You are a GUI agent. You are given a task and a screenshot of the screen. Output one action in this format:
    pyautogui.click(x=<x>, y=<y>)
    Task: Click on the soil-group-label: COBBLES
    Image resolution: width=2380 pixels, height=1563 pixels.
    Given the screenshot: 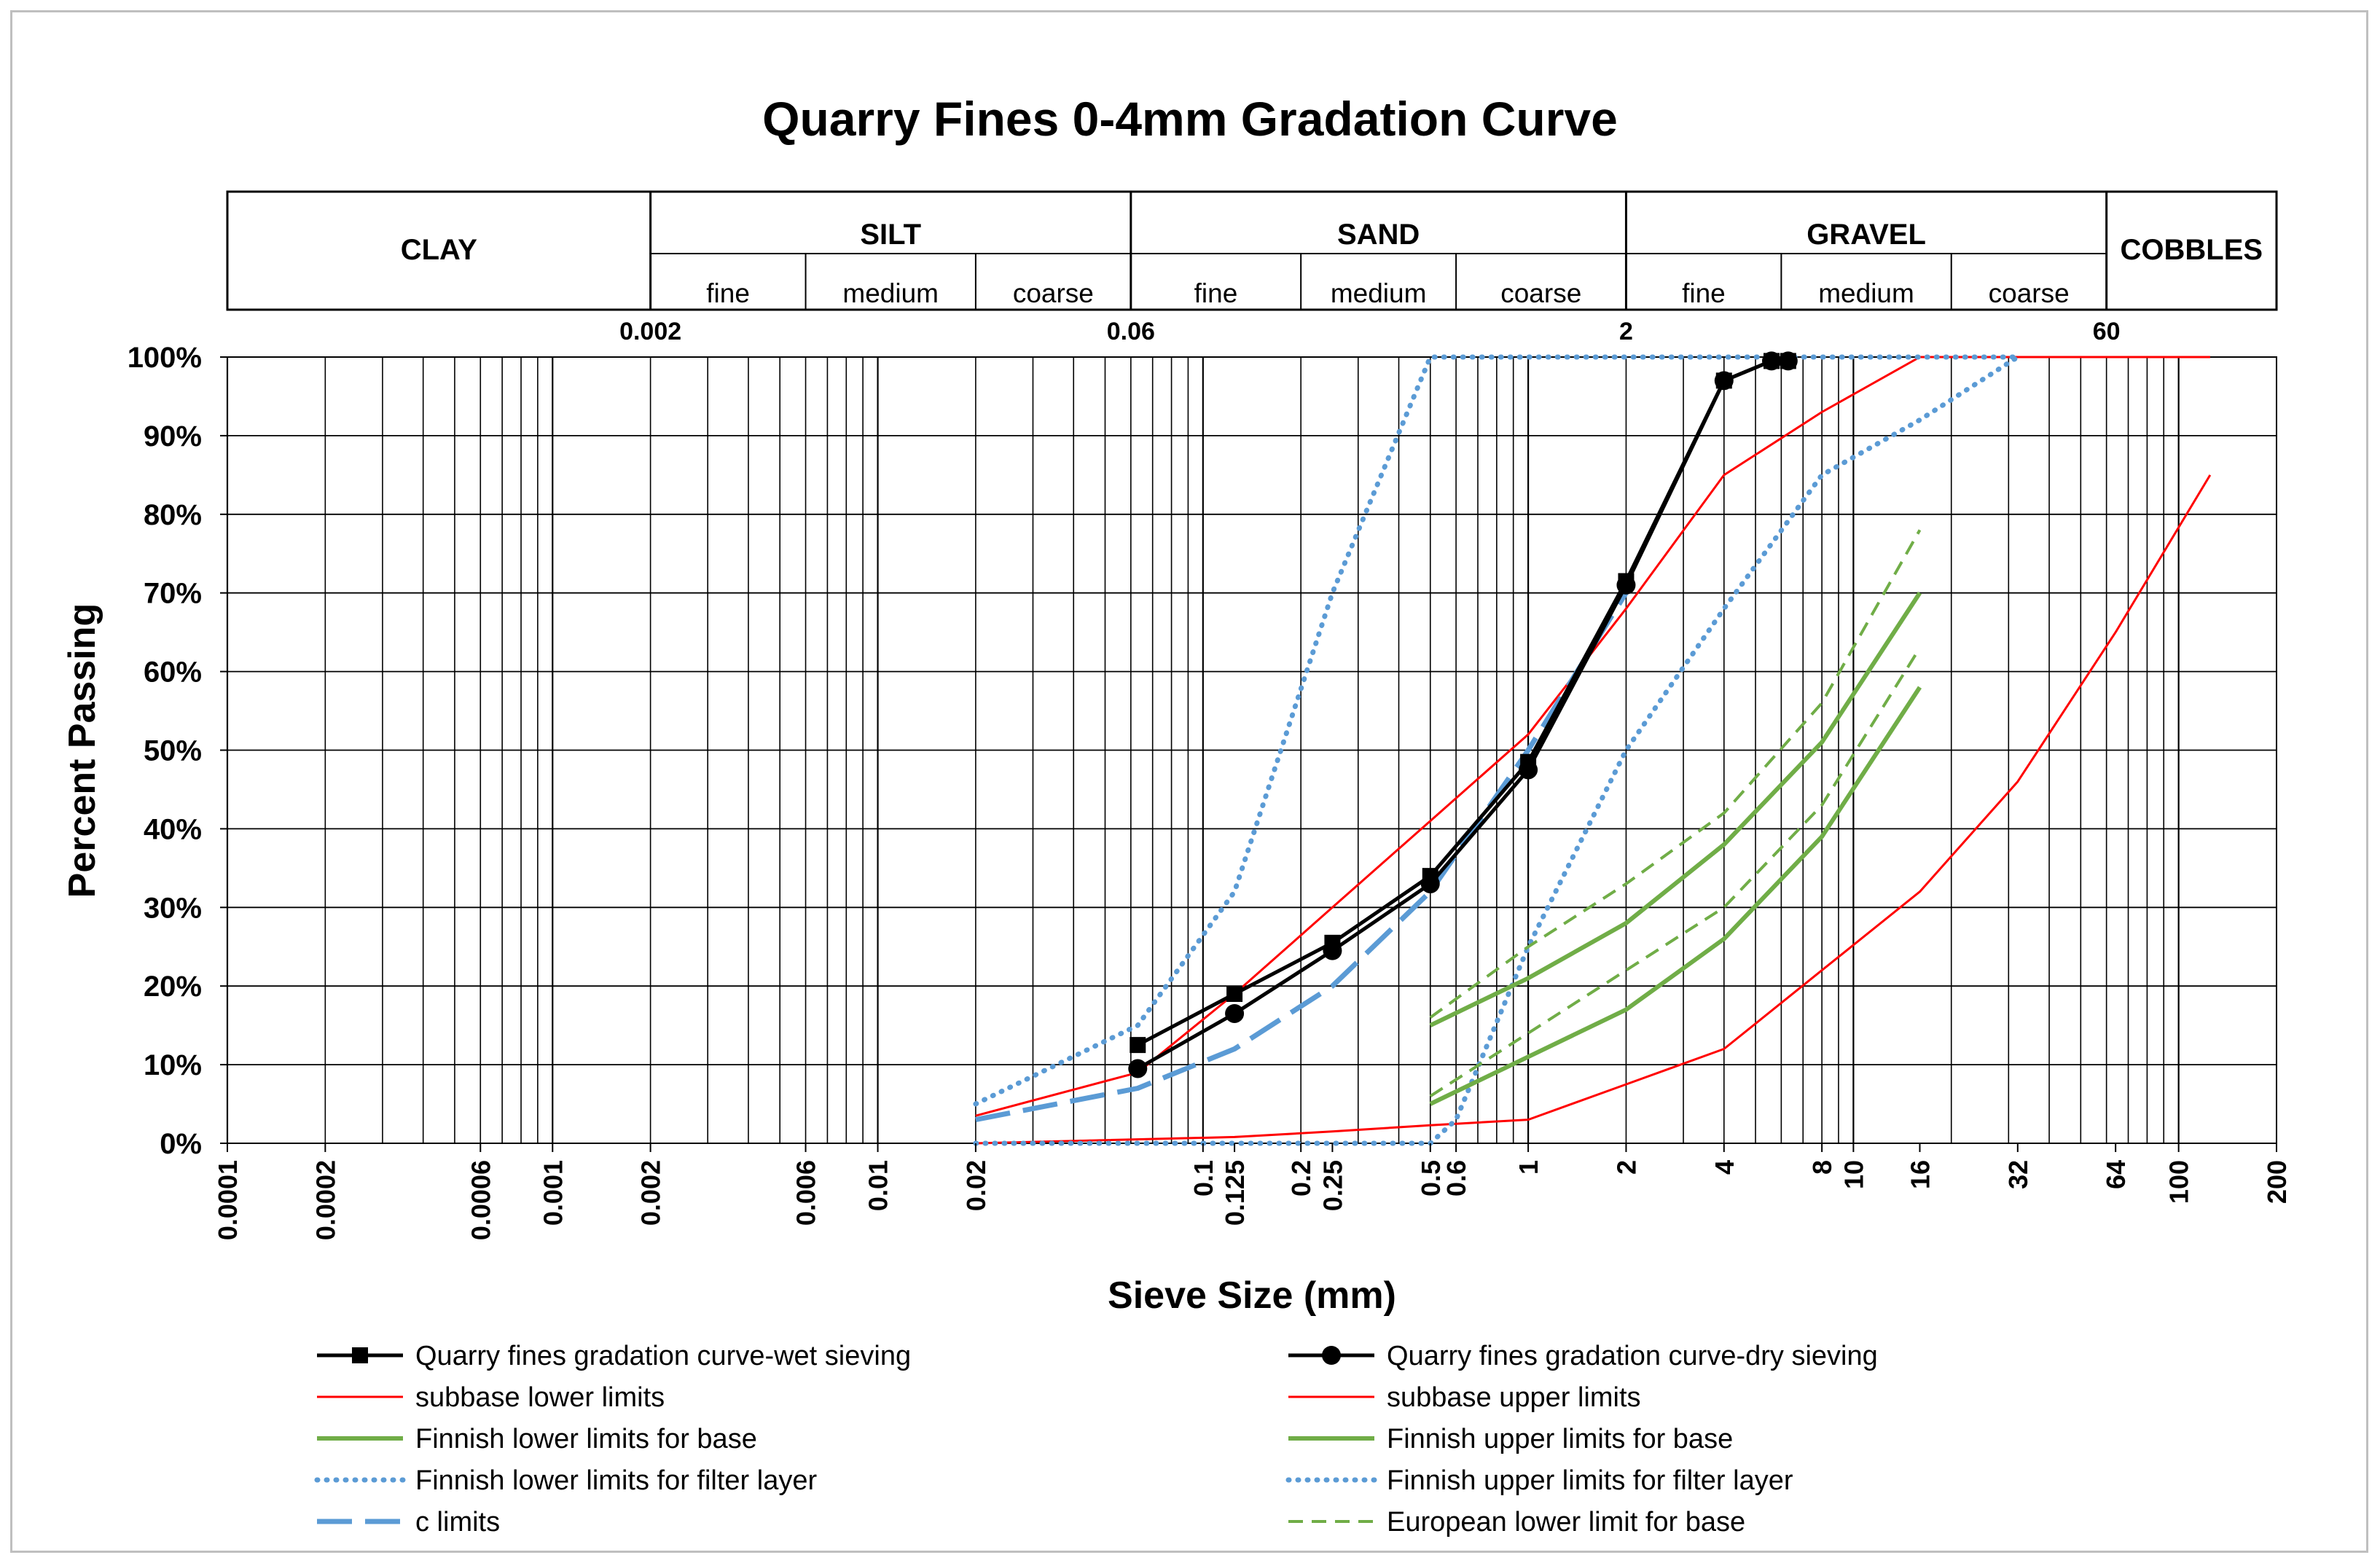 What is the action you would take?
    pyautogui.click(x=2192, y=250)
    